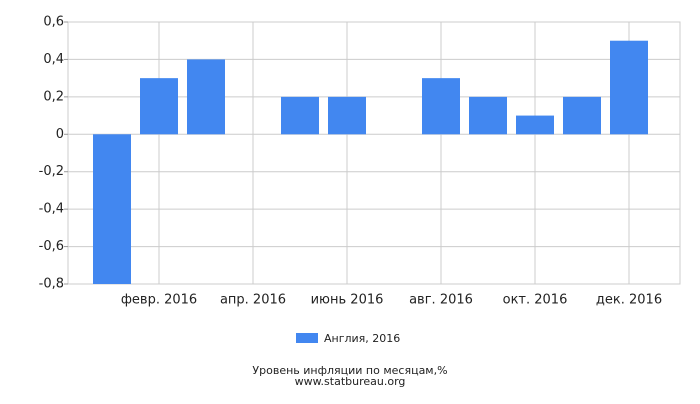 Image resolution: width=700 pixels, height=404 pixels. I want to click on legend-swatch, so click(307, 338).